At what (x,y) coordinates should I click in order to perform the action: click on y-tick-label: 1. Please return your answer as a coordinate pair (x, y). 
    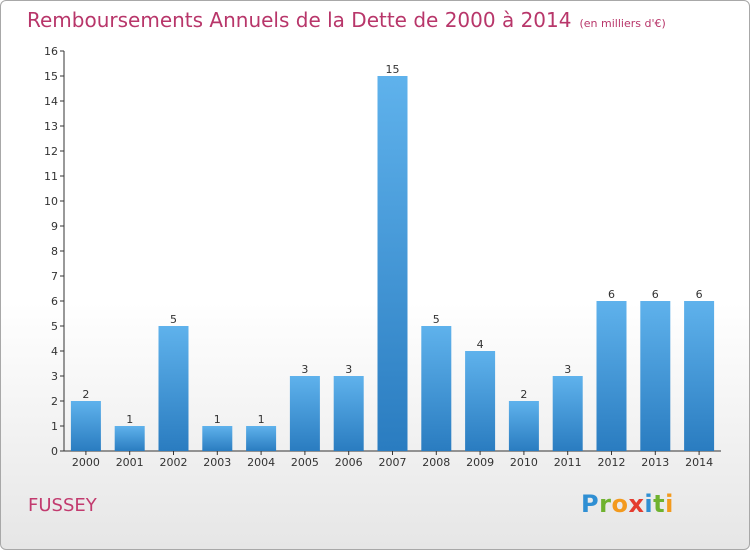
    Looking at the image, I should click on (54, 426).